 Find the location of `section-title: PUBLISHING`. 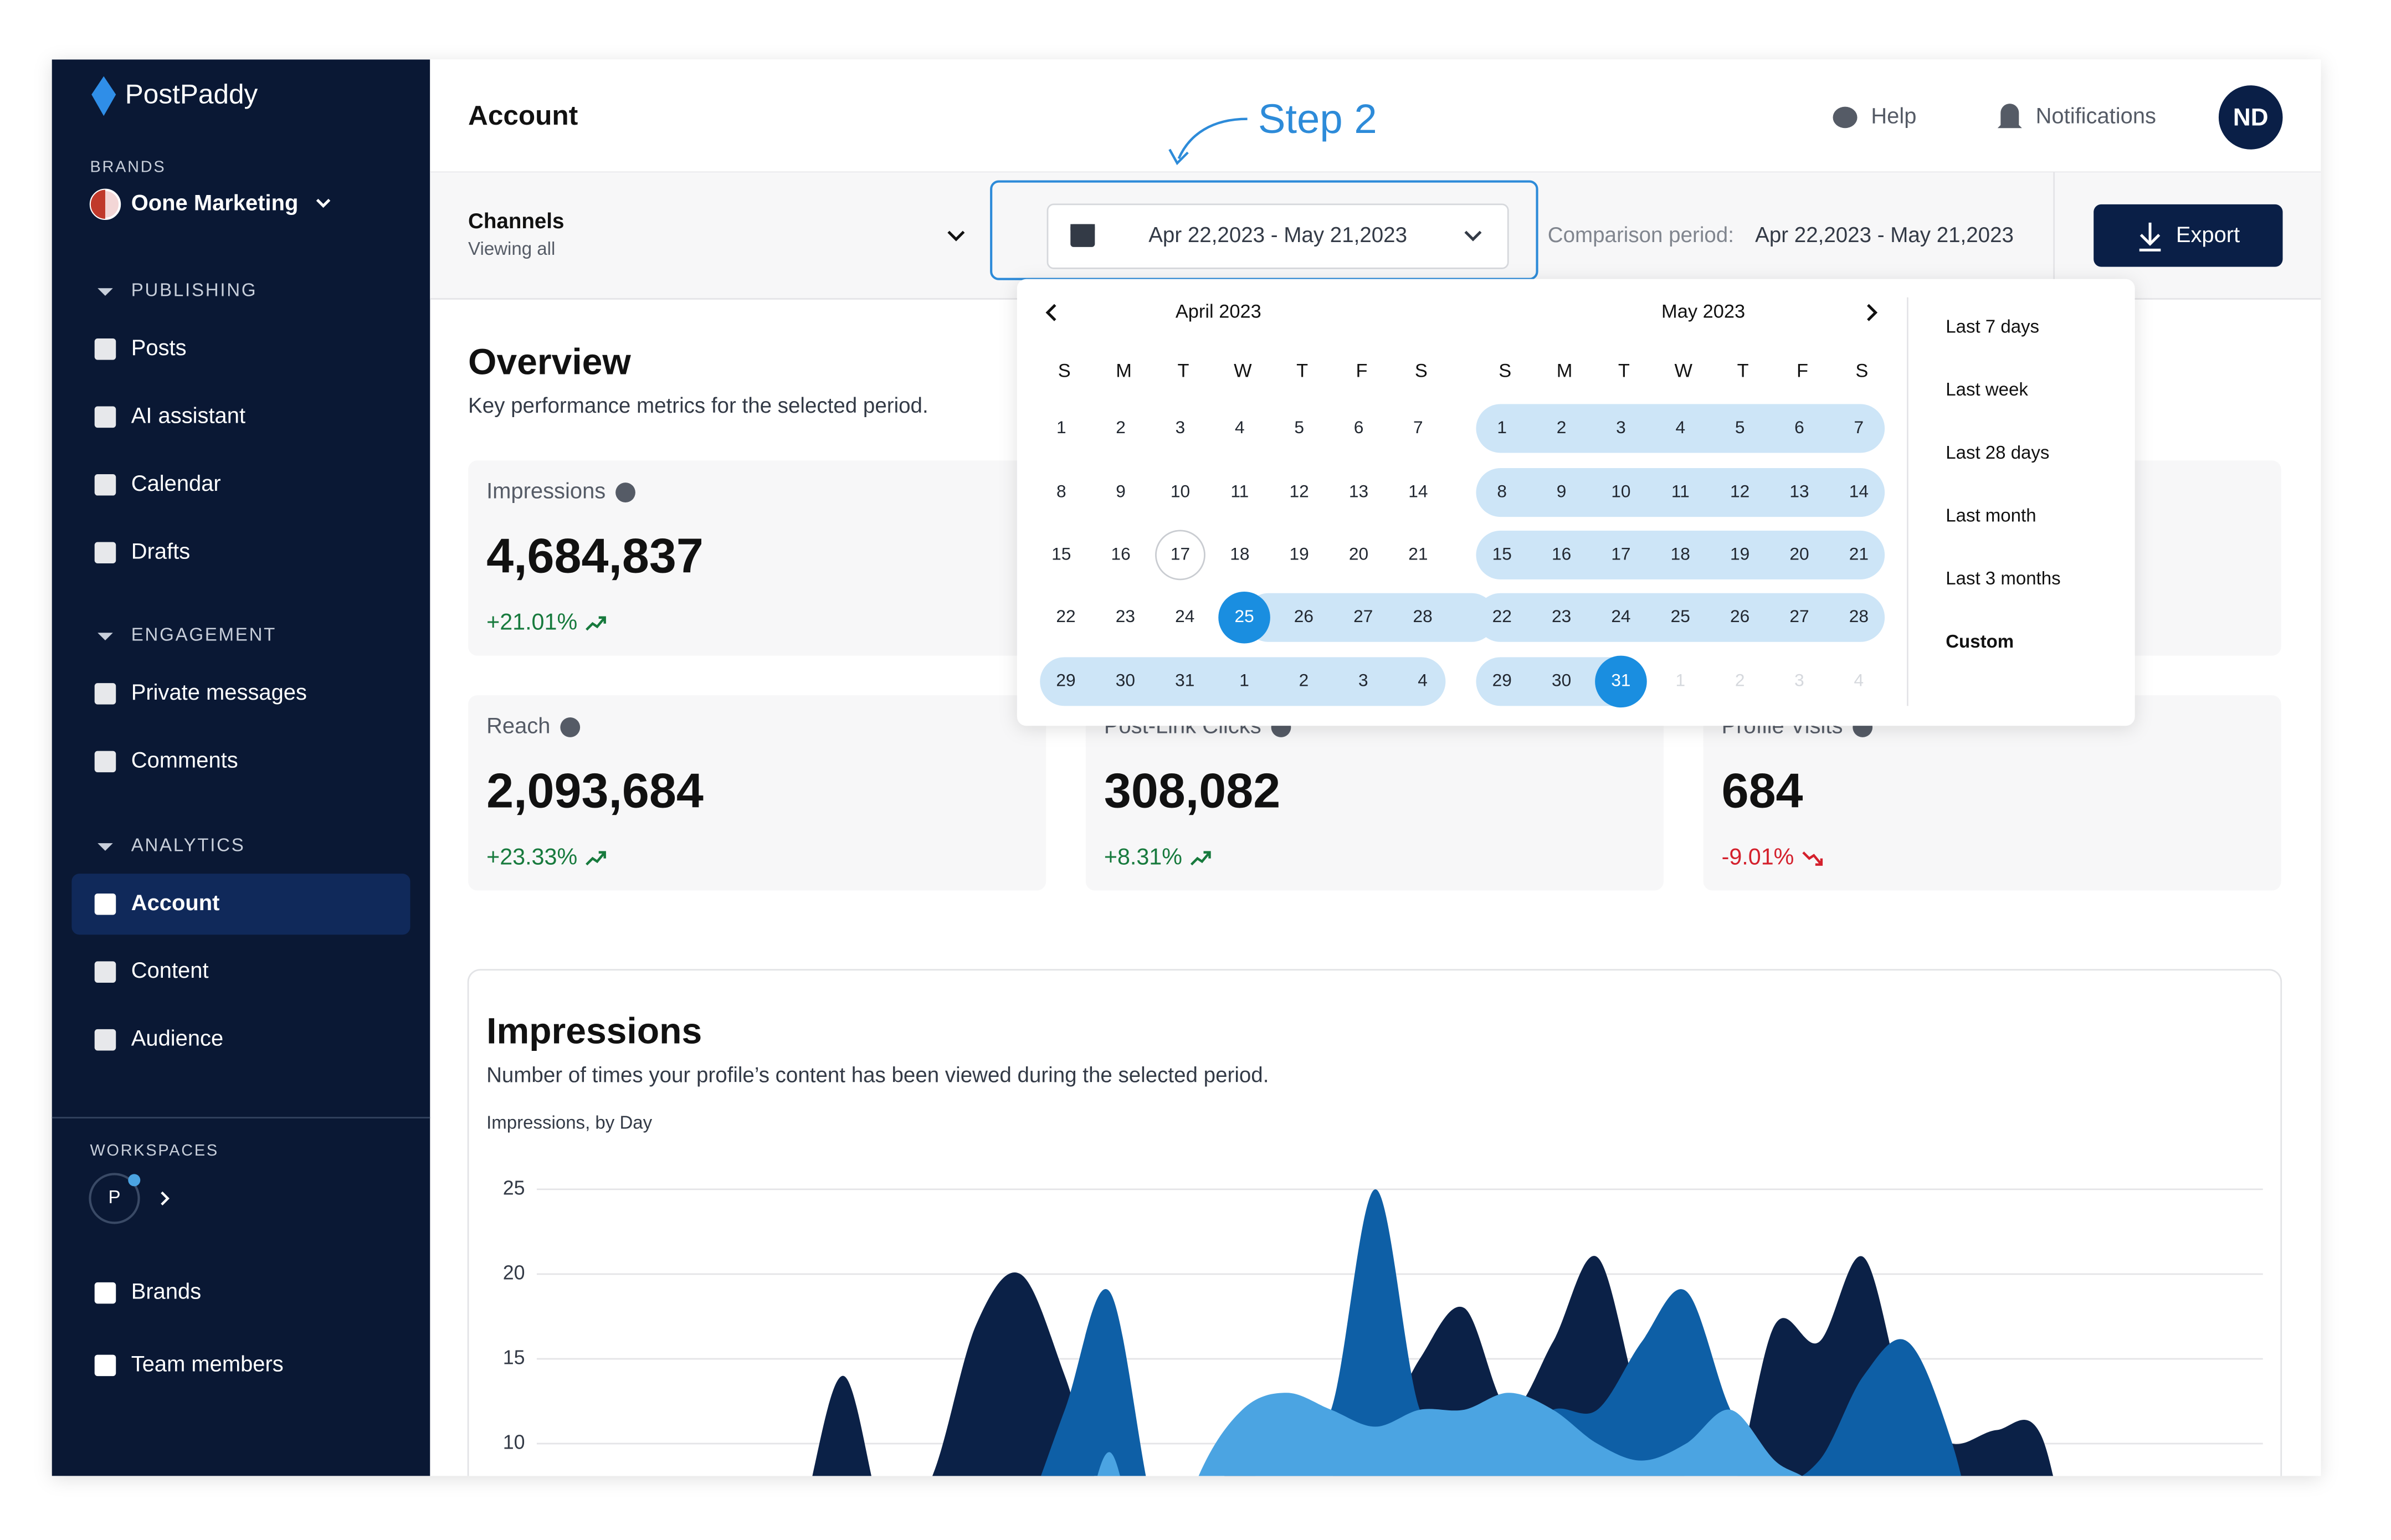

section-title: PUBLISHING is located at coordinates (194, 289).